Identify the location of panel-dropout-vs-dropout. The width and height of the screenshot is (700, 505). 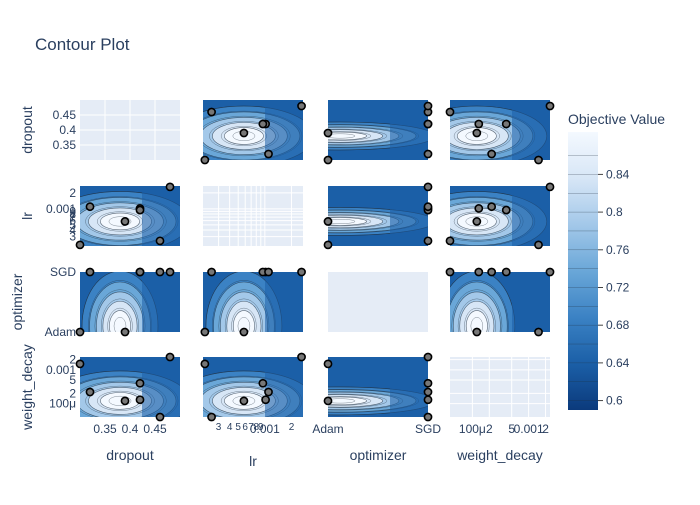
(130, 130).